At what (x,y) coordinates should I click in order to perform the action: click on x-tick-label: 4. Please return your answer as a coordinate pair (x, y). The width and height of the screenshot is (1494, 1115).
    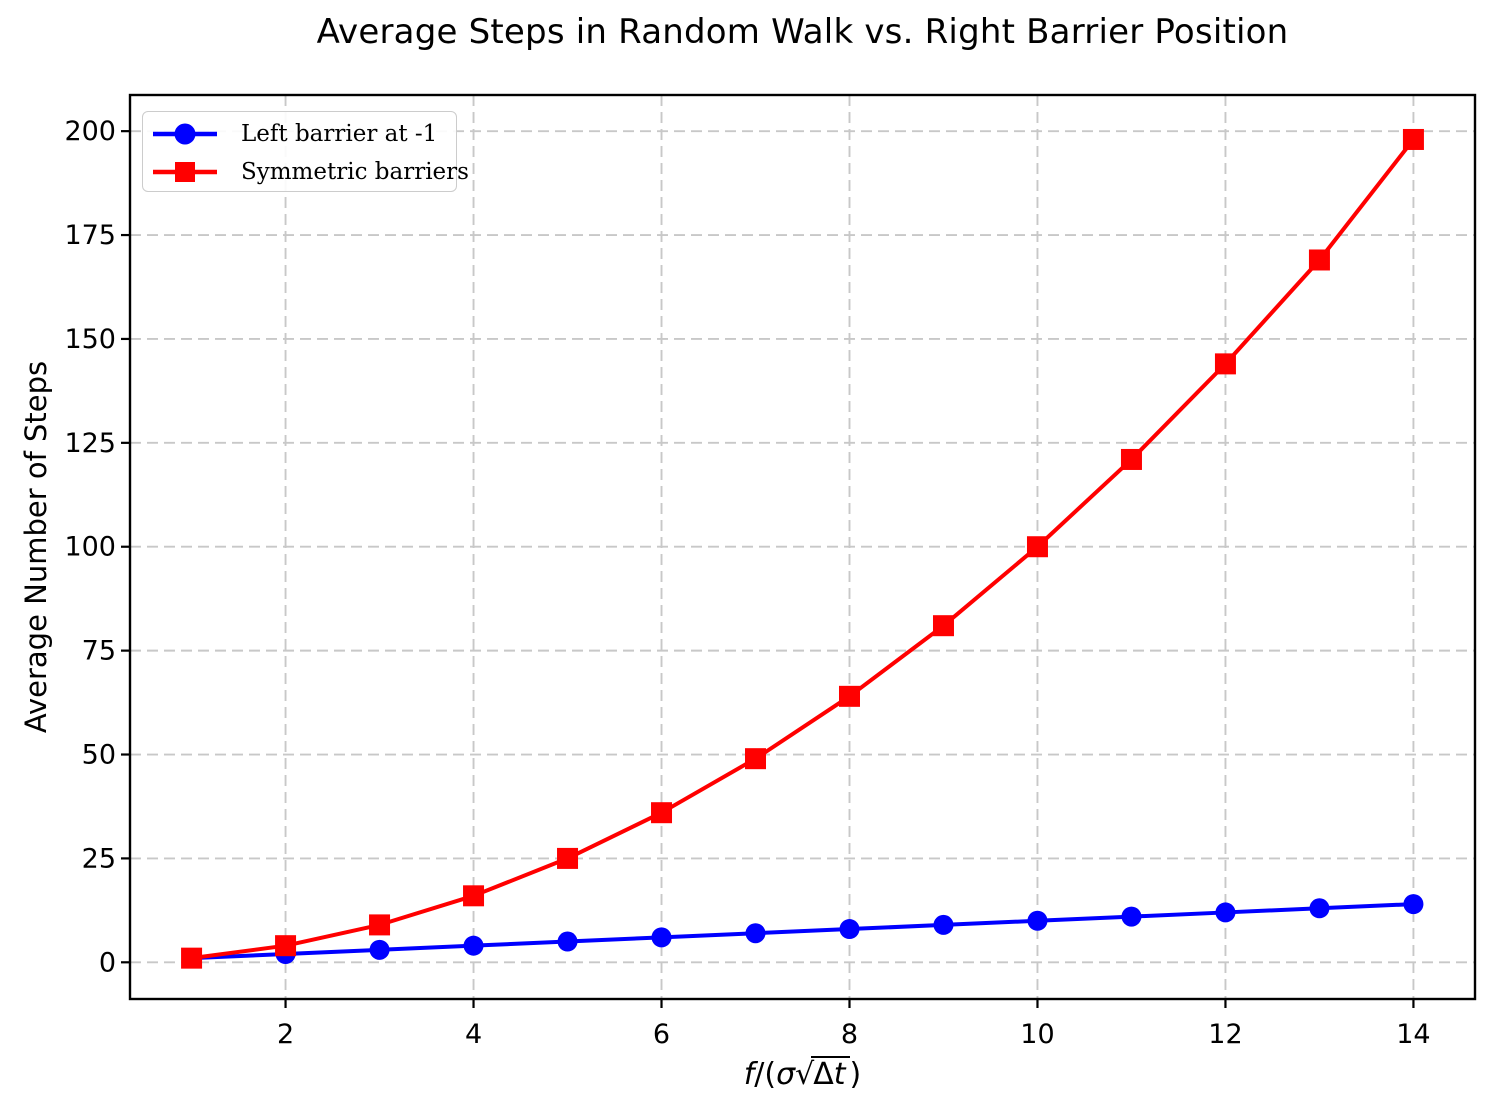
    Looking at the image, I should click on (473, 1034).